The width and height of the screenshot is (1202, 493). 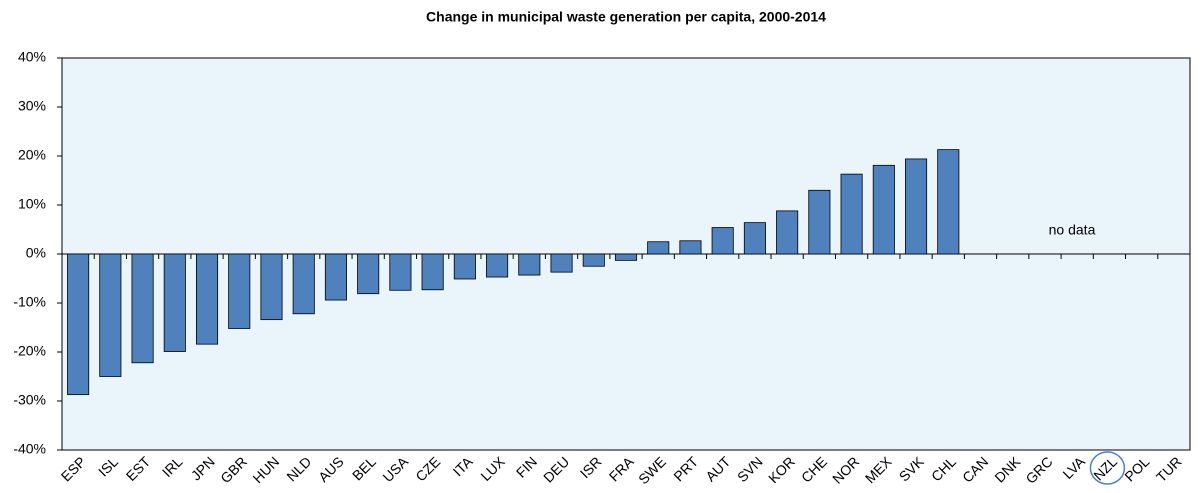 I want to click on x-tick-label: TUR, so click(x=1169, y=469).